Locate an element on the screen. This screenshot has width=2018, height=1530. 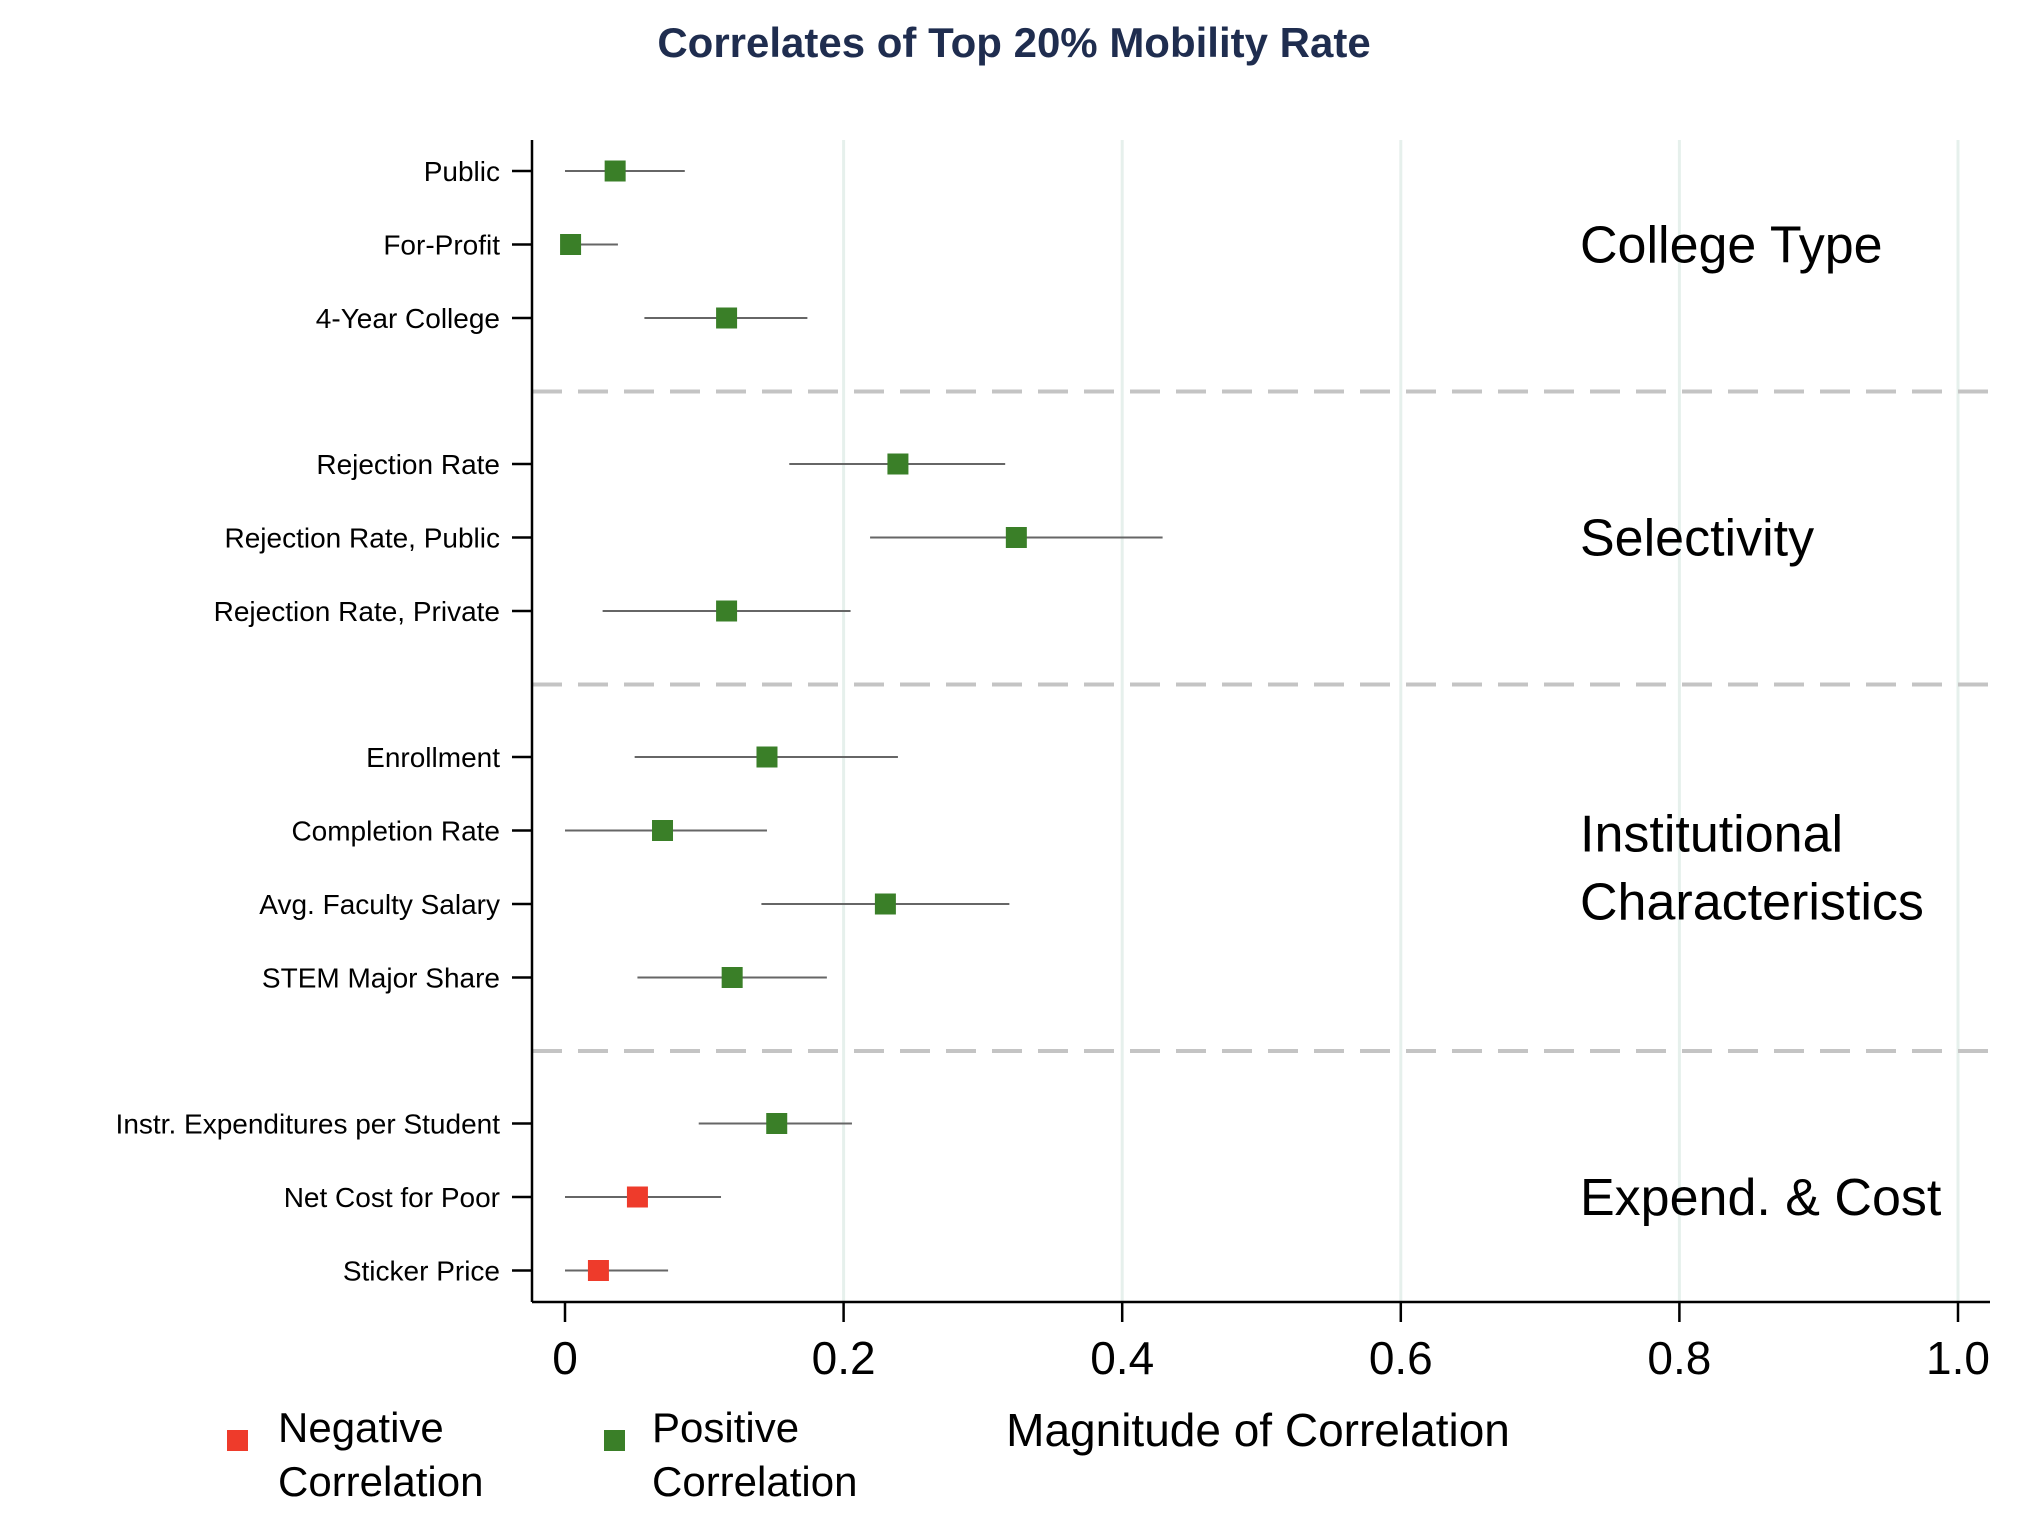
group-label: Characteristics is located at coordinates (1752, 902).